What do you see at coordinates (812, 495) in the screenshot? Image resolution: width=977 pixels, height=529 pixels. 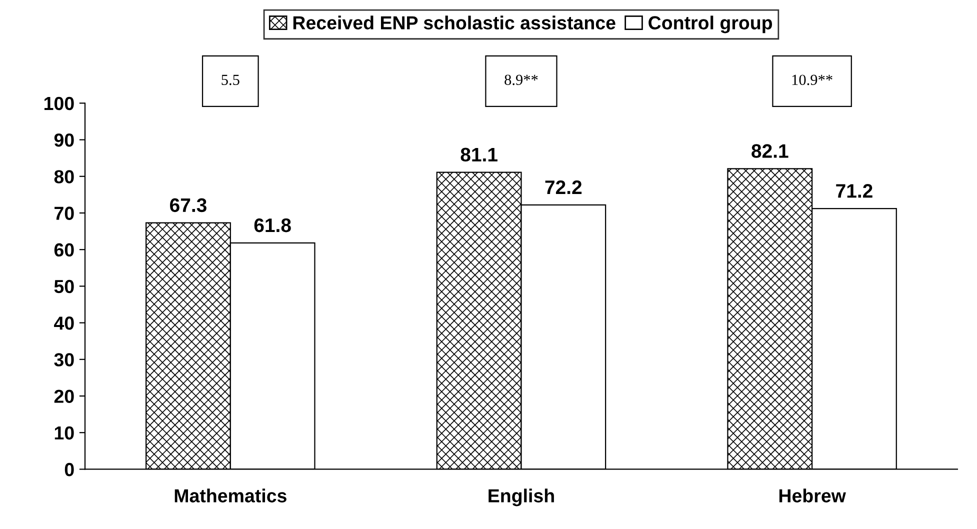 I see `x-tick-label: Hebrew` at bounding box center [812, 495].